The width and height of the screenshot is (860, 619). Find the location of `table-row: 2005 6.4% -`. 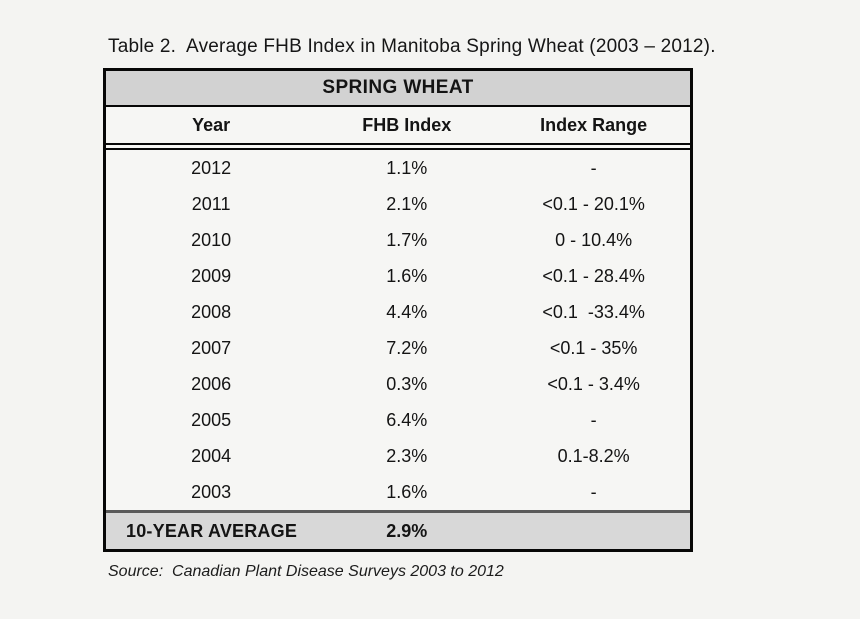

table-row: 2005 6.4% - is located at coordinates (398, 420).